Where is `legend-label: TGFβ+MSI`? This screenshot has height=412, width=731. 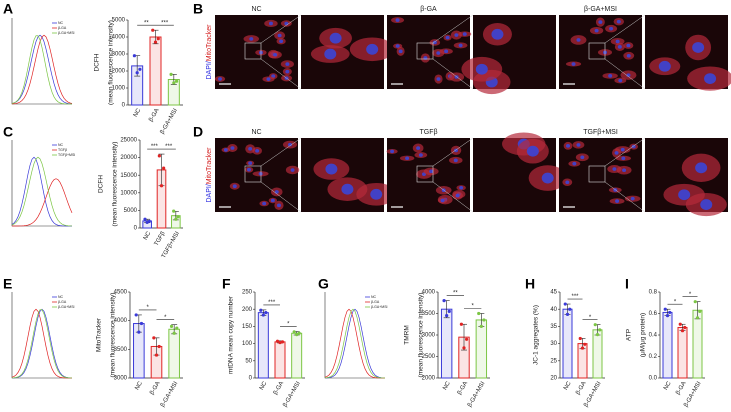
legend-label: TGFβ+MSI is located at coordinates (66, 155).